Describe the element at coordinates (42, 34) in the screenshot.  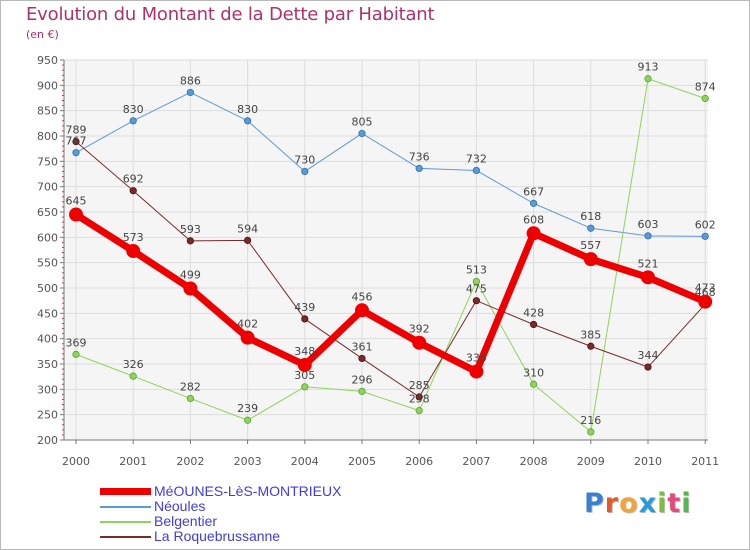
I see `chart-unit: (en €)` at that location.